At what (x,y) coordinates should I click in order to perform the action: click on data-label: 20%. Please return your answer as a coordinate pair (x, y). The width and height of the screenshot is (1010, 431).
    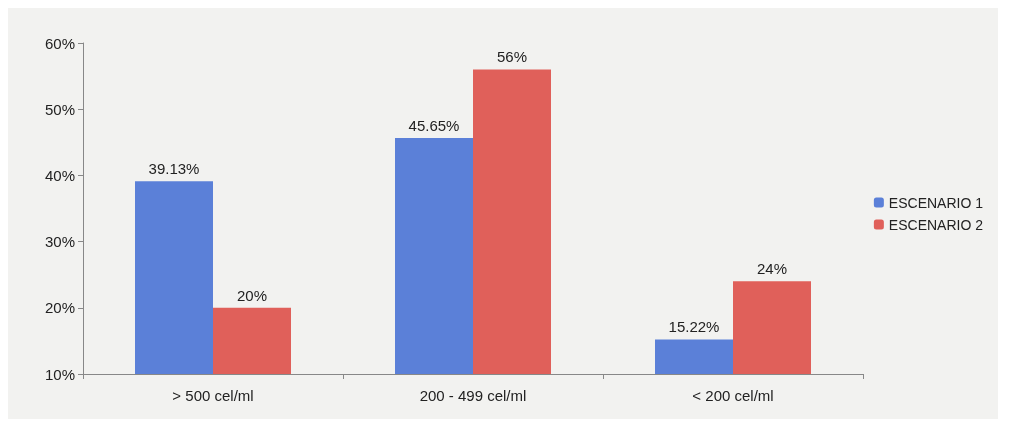
    Looking at the image, I should click on (252, 295).